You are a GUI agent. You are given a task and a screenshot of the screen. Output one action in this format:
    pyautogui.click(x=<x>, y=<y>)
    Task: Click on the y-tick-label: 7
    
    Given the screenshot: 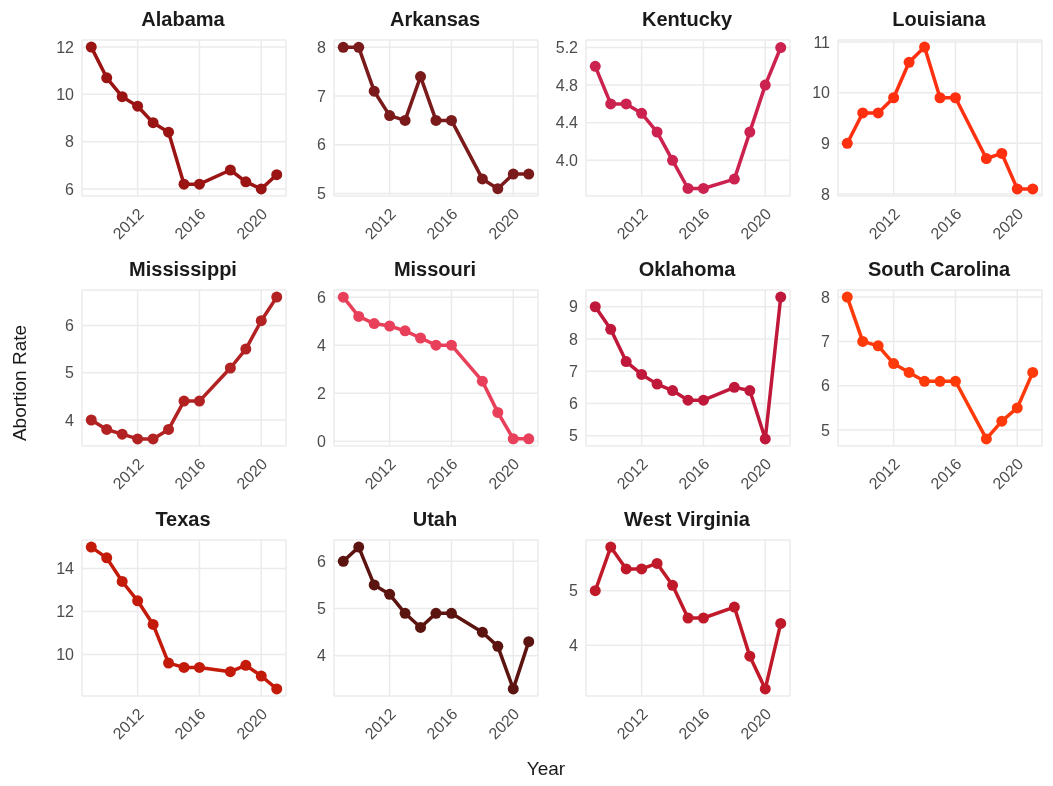 What is the action you would take?
    pyautogui.click(x=574, y=371)
    